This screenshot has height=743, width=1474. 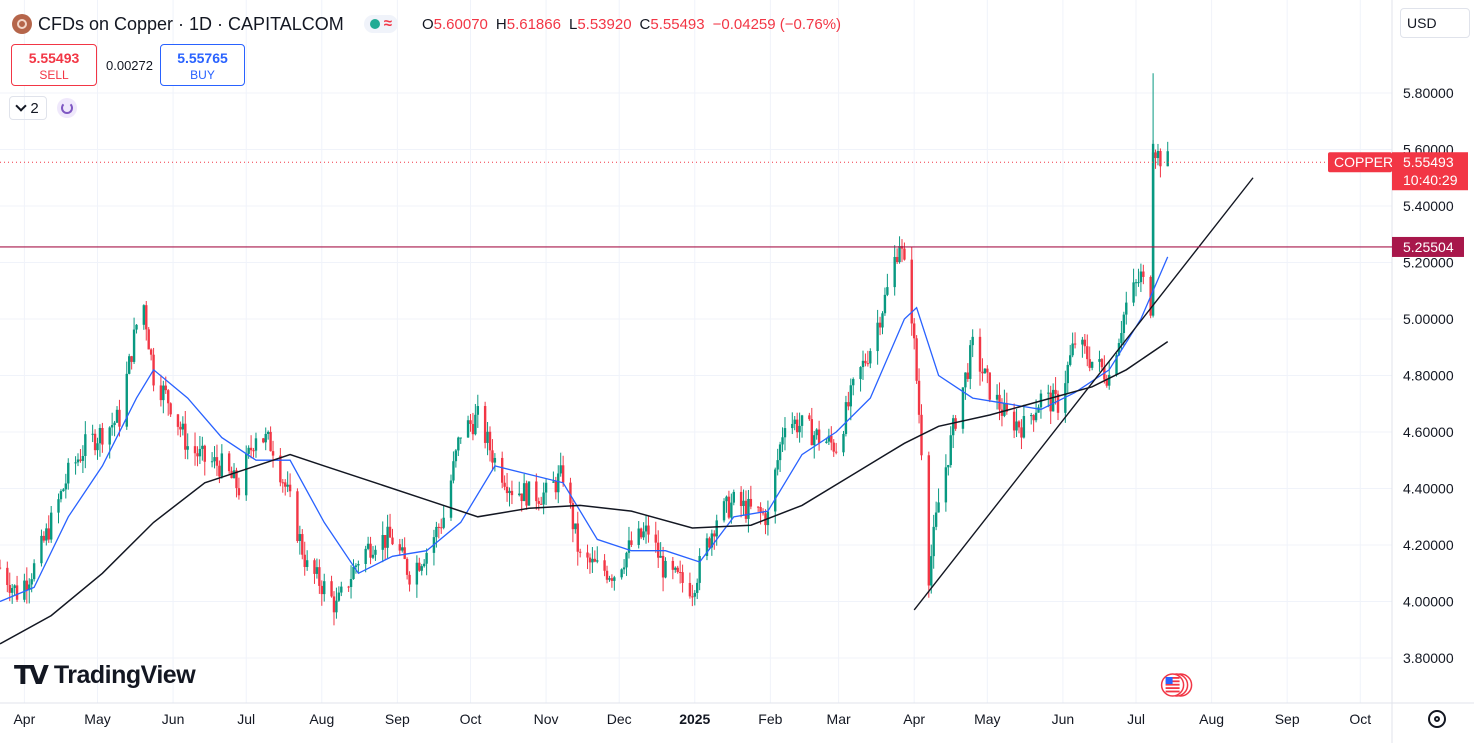 What do you see at coordinates (105, 675) in the screenshot?
I see `tradingview-logo: 𝗧𝗩 TradingView` at bounding box center [105, 675].